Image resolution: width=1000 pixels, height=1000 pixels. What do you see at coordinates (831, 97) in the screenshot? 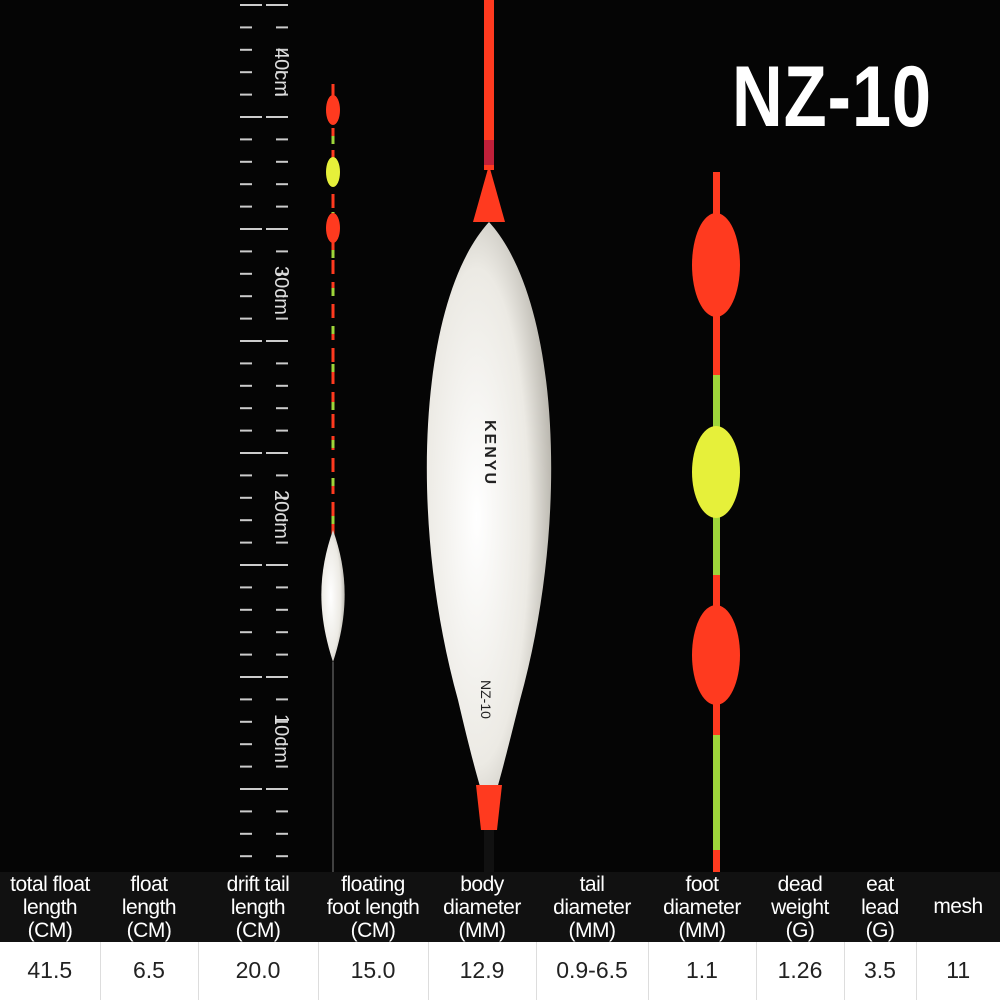
I see `model-title: NZ-10` at bounding box center [831, 97].